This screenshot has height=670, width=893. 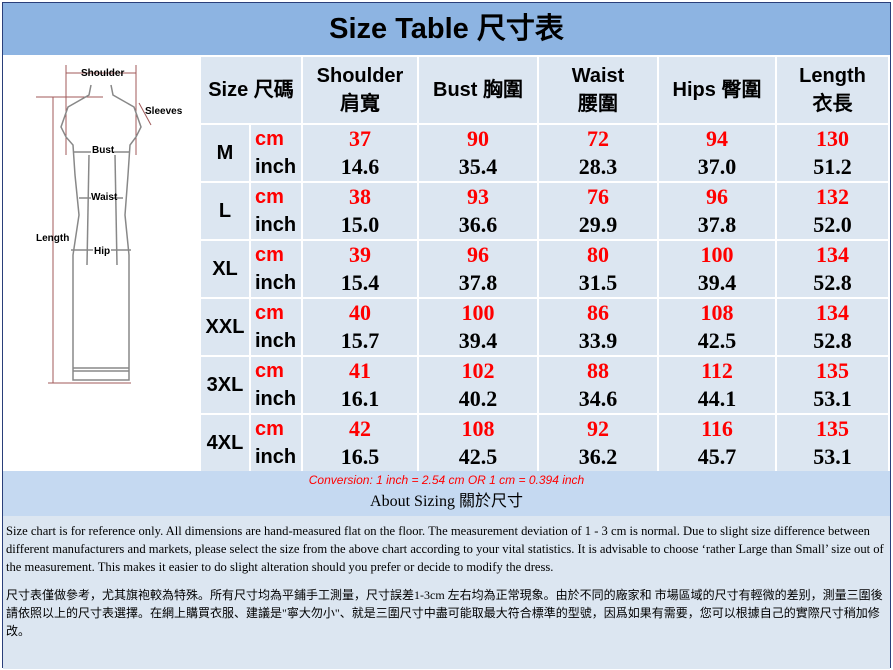 I want to click on value-inch: 14.6, so click(x=360, y=166).